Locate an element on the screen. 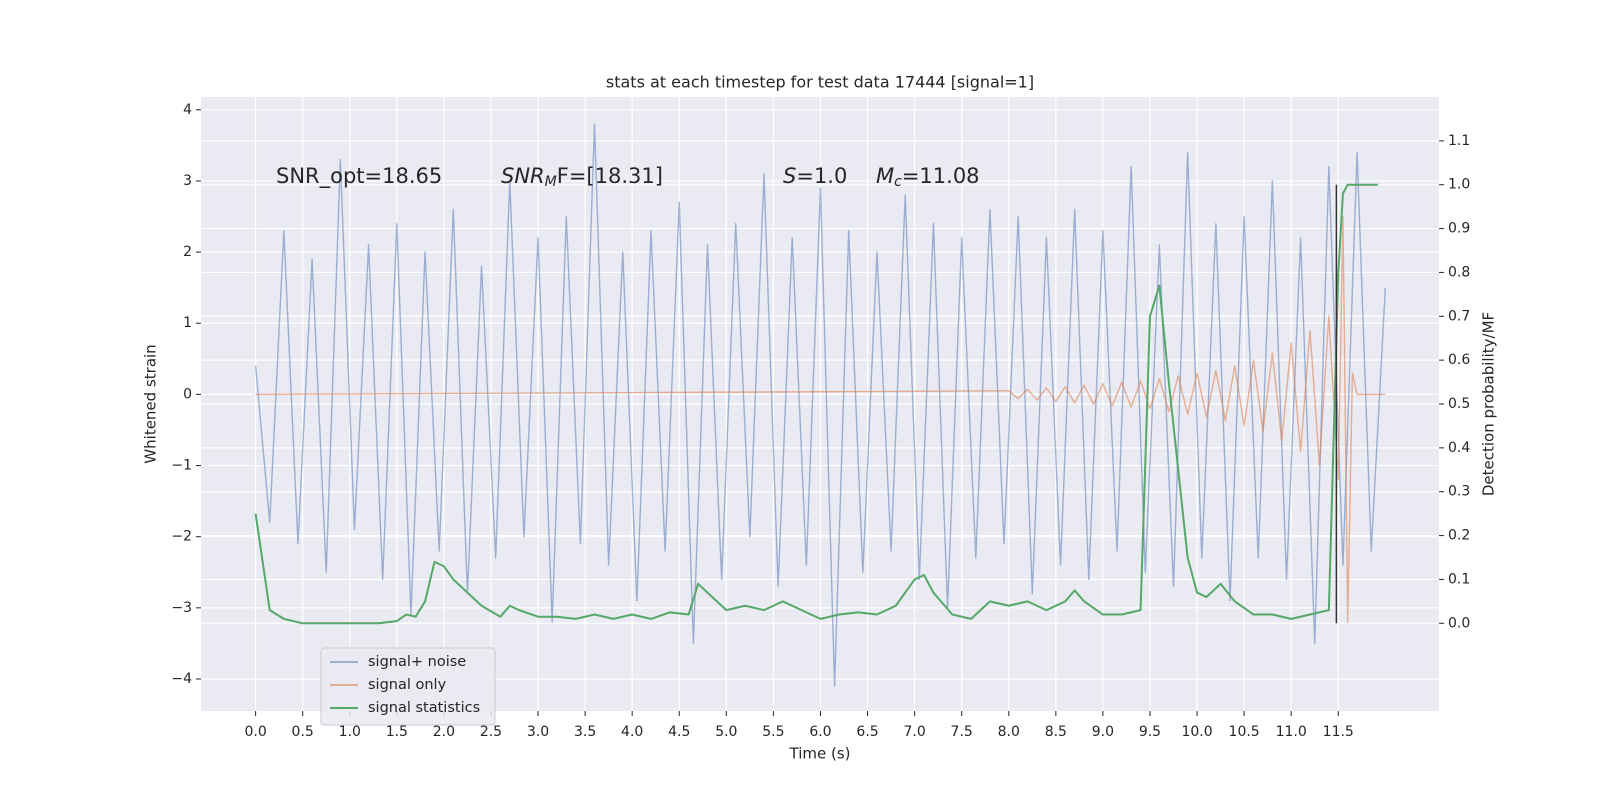 The image size is (1600, 800). legend-label: signal+ noise is located at coordinates (417, 662).